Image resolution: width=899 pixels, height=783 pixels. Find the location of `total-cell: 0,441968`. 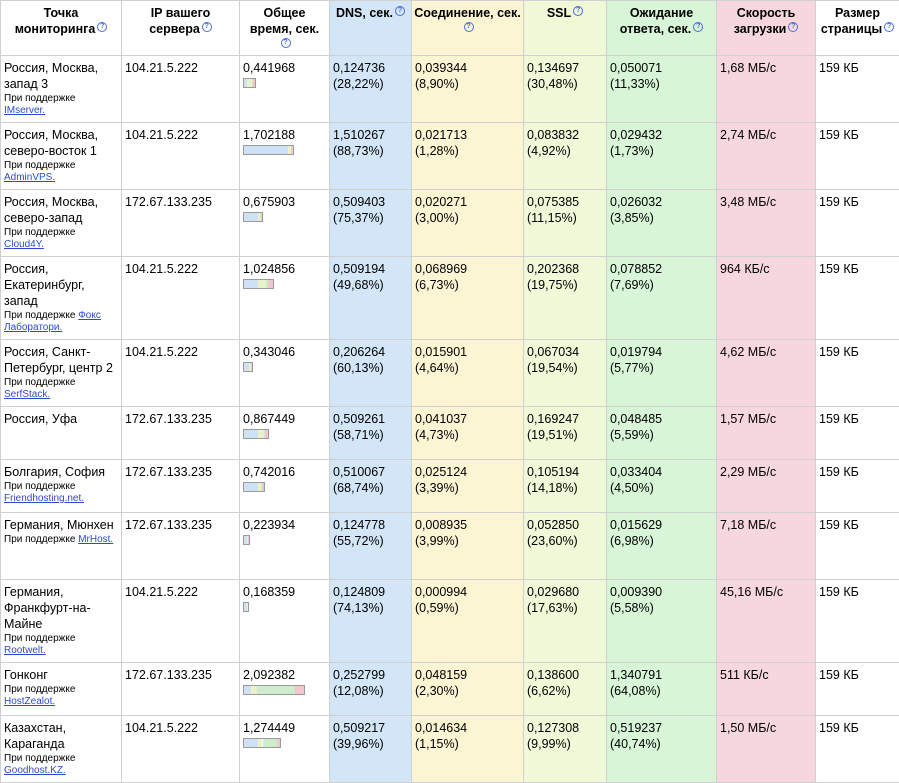

total-cell: 0,441968 is located at coordinates (285, 89).